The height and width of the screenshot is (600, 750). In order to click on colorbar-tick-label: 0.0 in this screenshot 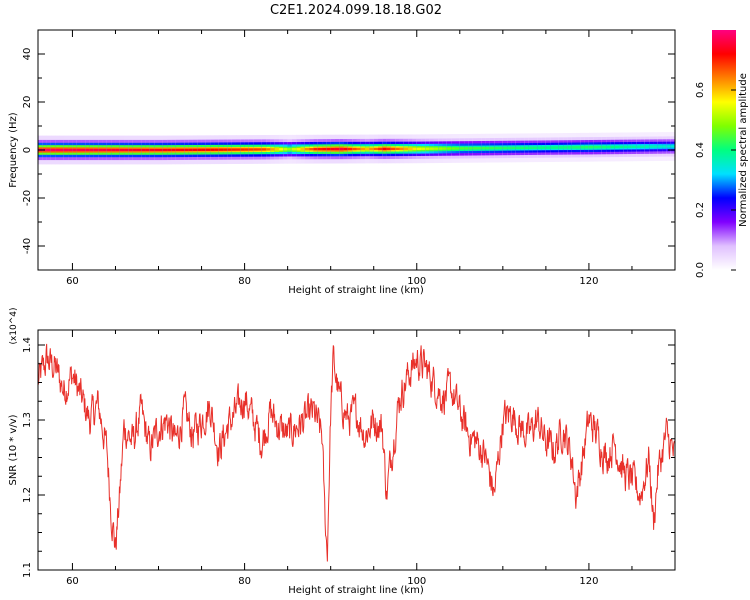, I will do `click(700, 270)`.